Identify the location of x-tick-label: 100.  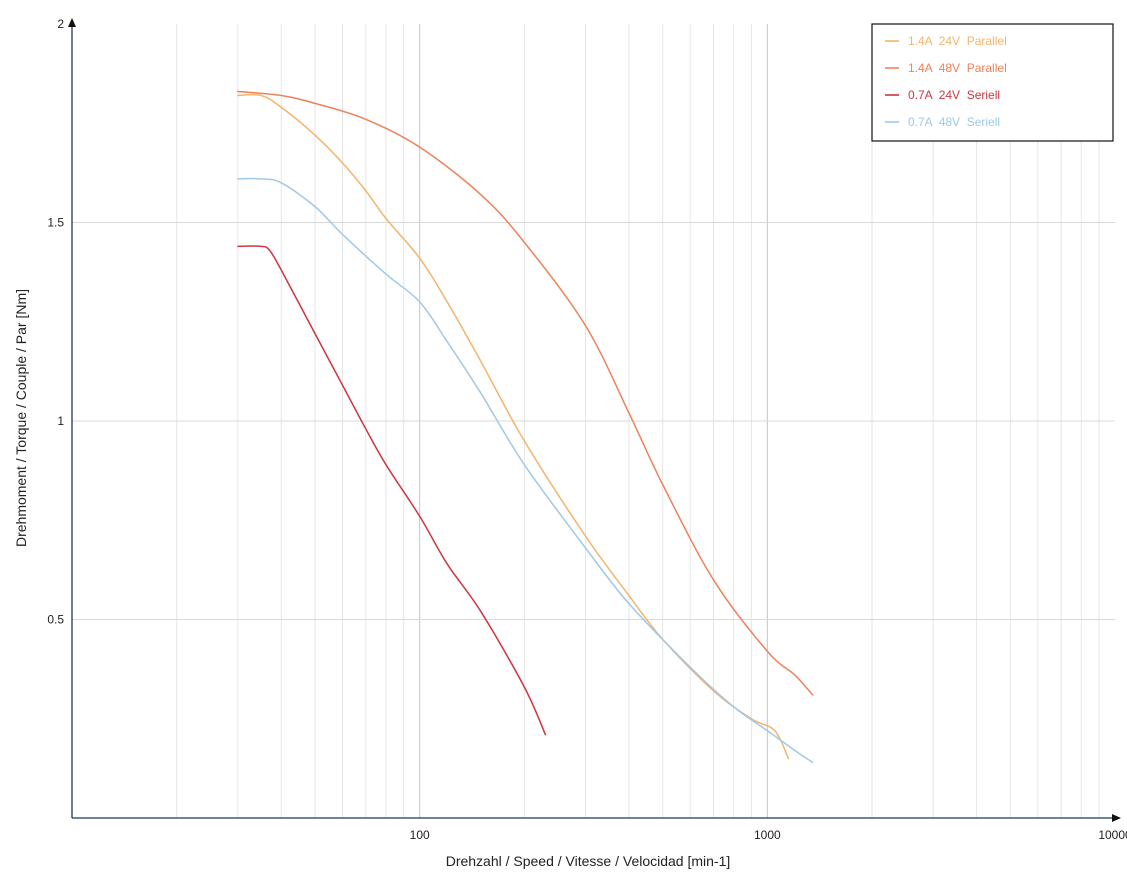
(420, 835).